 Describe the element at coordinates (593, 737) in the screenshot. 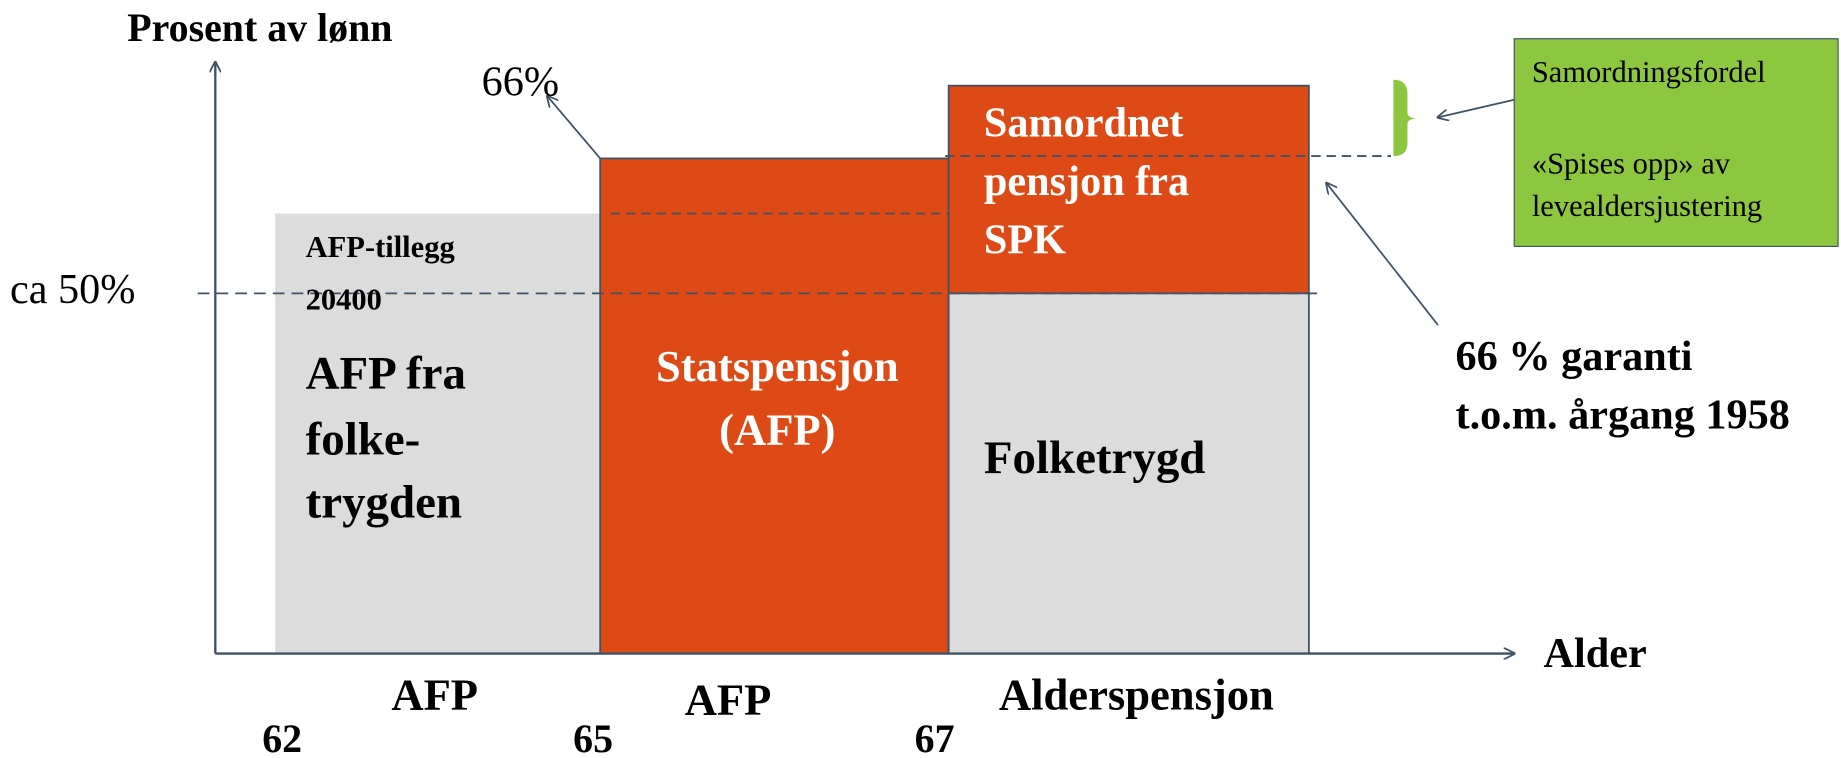

I see `age-label: 65` at that location.